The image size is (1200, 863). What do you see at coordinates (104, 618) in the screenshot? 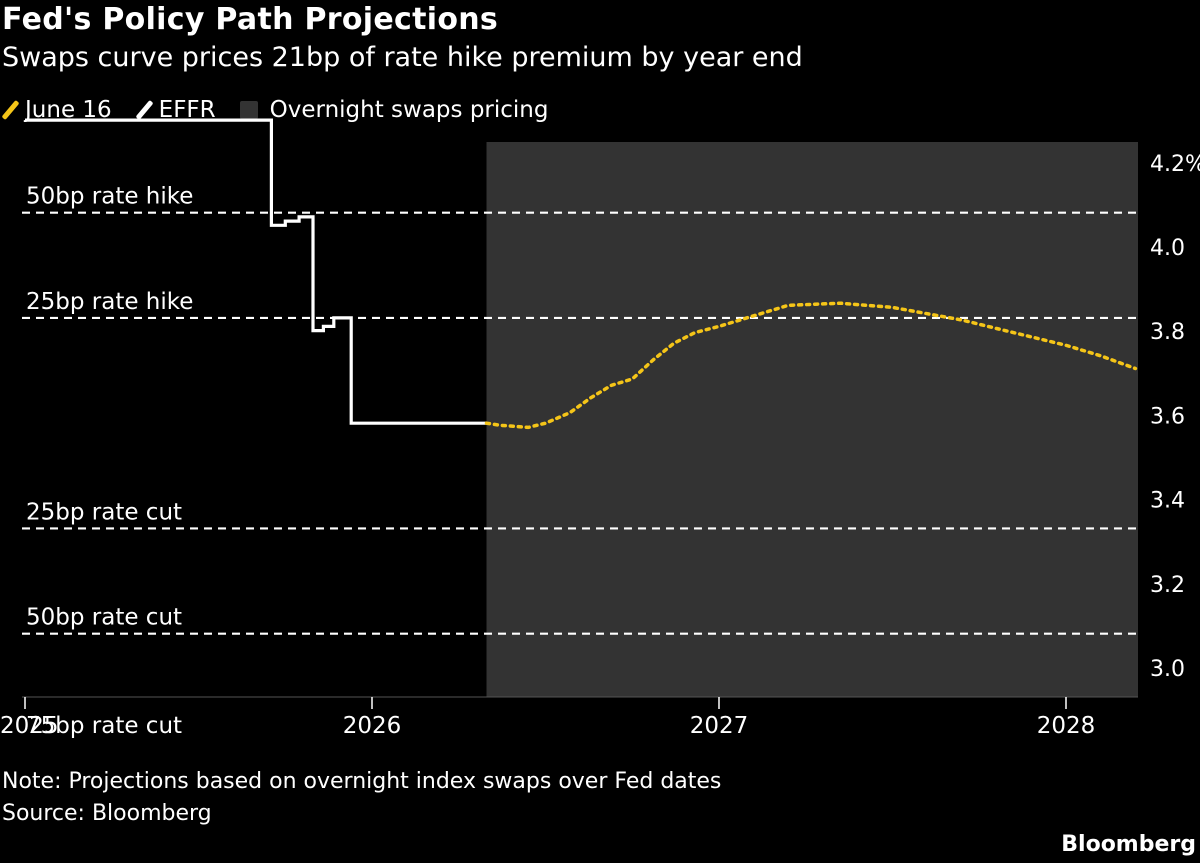
I see `reference-label-50bp-rate-cut: 50bp rate cut` at bounding box center [104, 618].